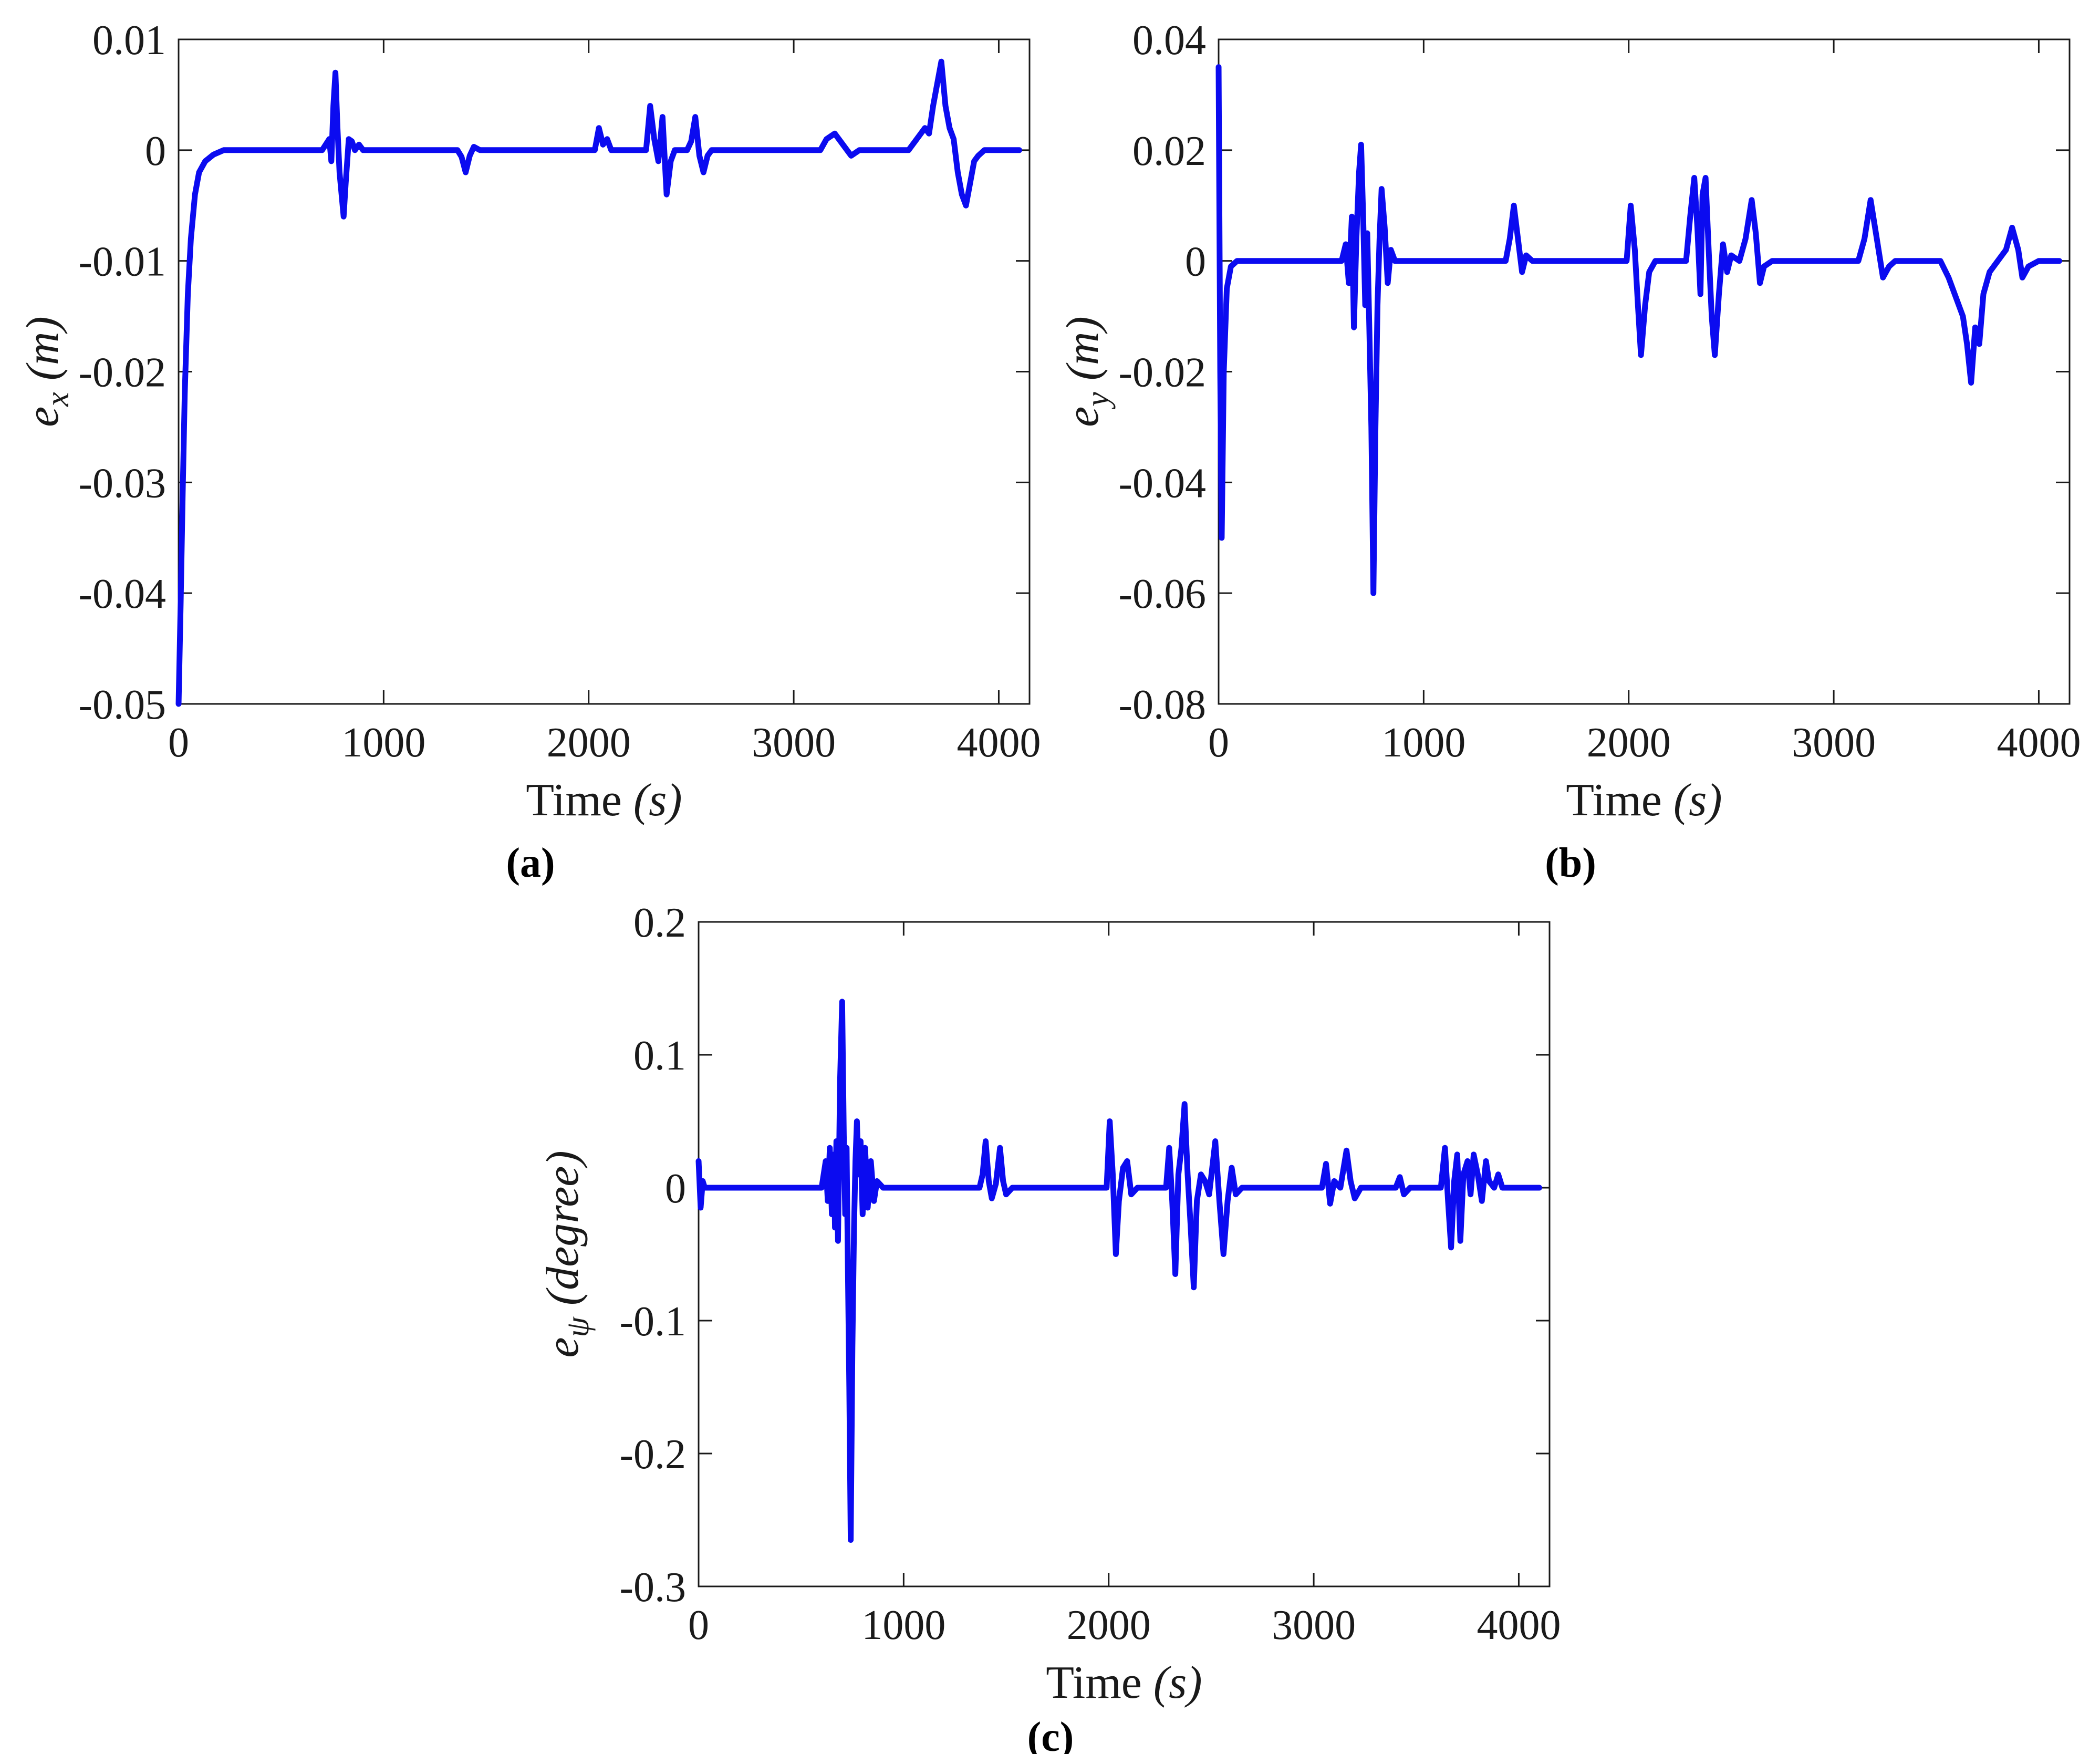 This screenshot has width=2100, height=1754. I want to click on caption-b: (b), so click(1571, 863).